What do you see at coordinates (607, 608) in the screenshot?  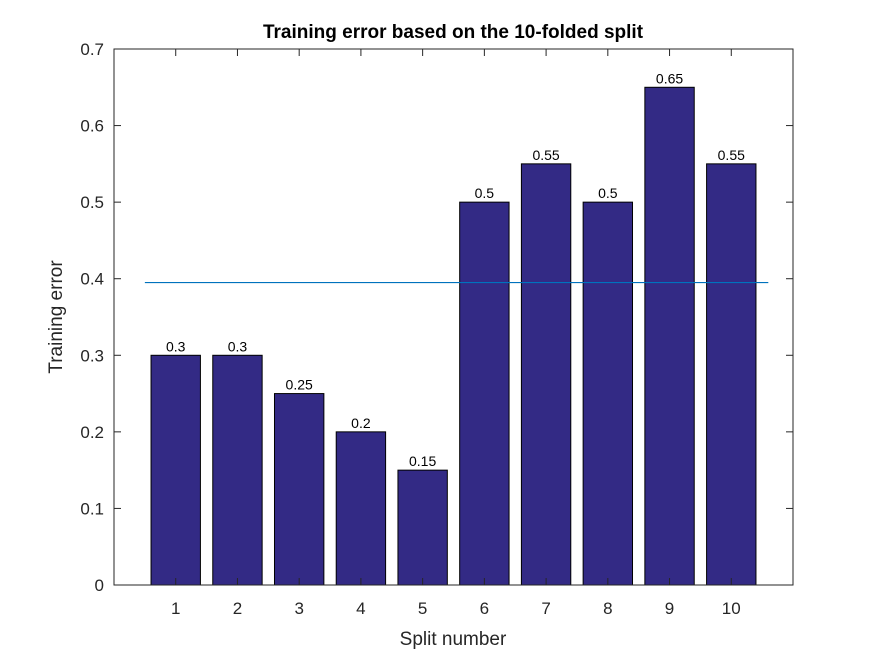 I see `x-tick-label: 8` at bounding box center [607, 608].